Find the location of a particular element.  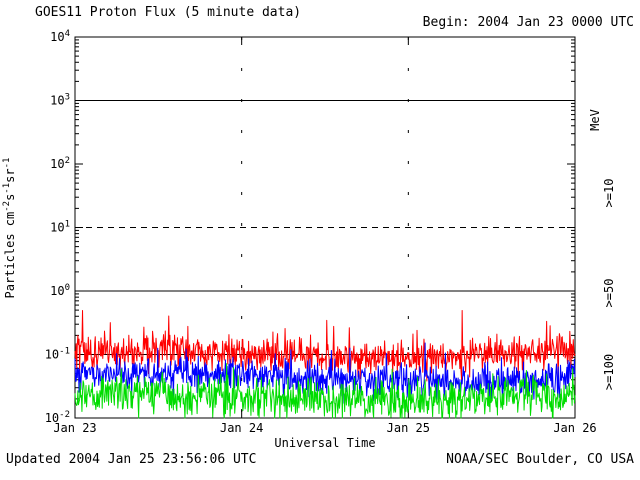

y-tick-label: 10³ is located at coordinates (60, 100).